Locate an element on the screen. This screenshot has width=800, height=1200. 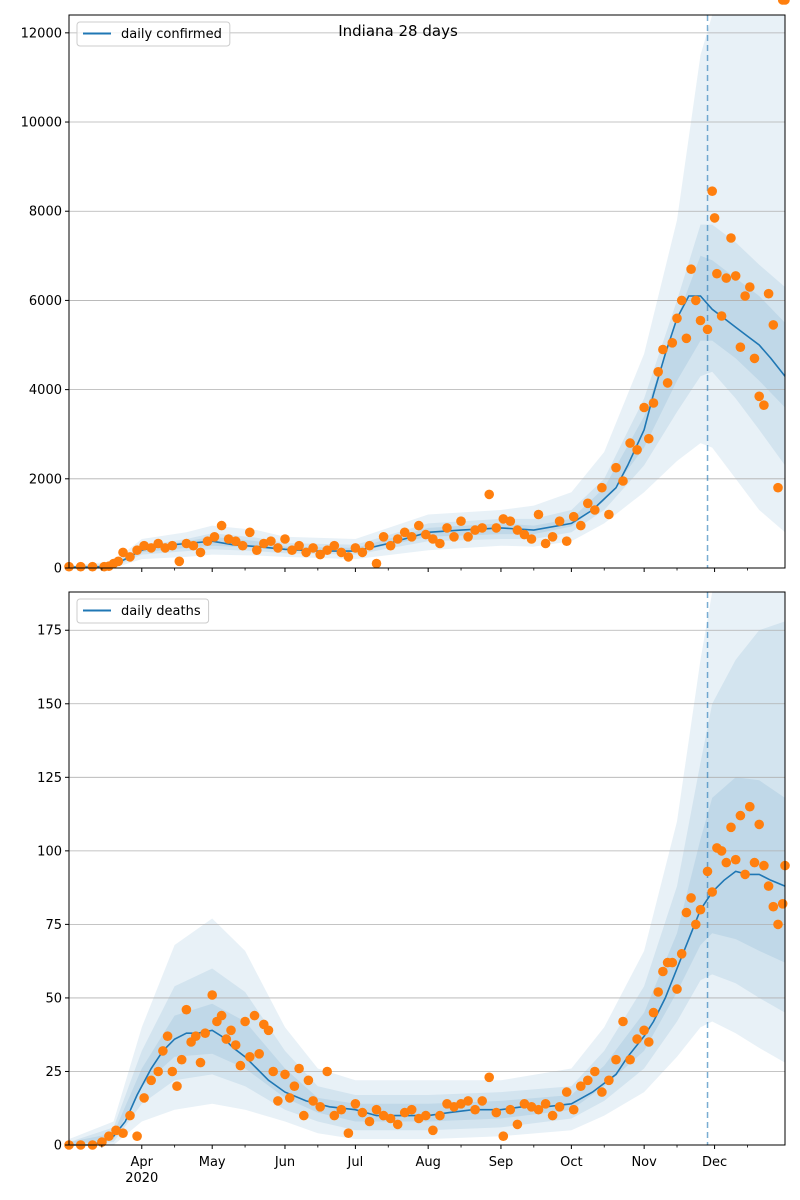
confirmed-legend-box is located at coordinates (153, 34).